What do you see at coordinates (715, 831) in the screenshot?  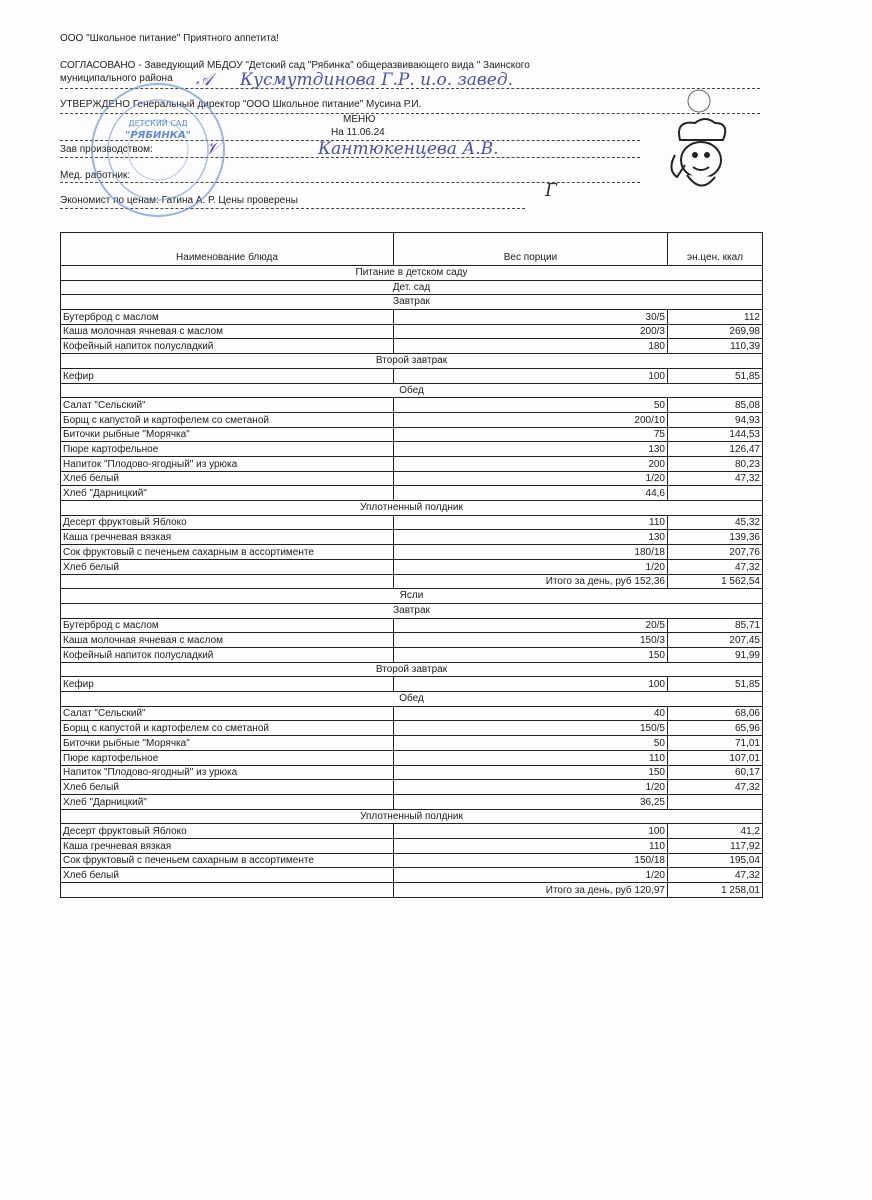 I see `energy-kcal: 41,2` at bounding box center [715, 831].